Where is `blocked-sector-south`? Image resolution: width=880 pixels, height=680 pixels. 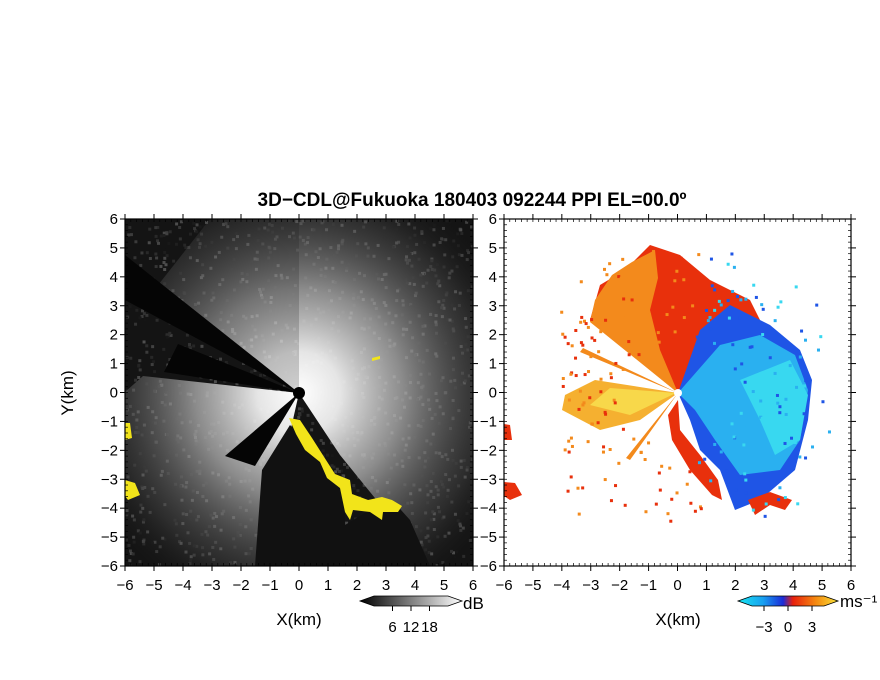 blocked-sector-south is located at coordinates (262, 429).